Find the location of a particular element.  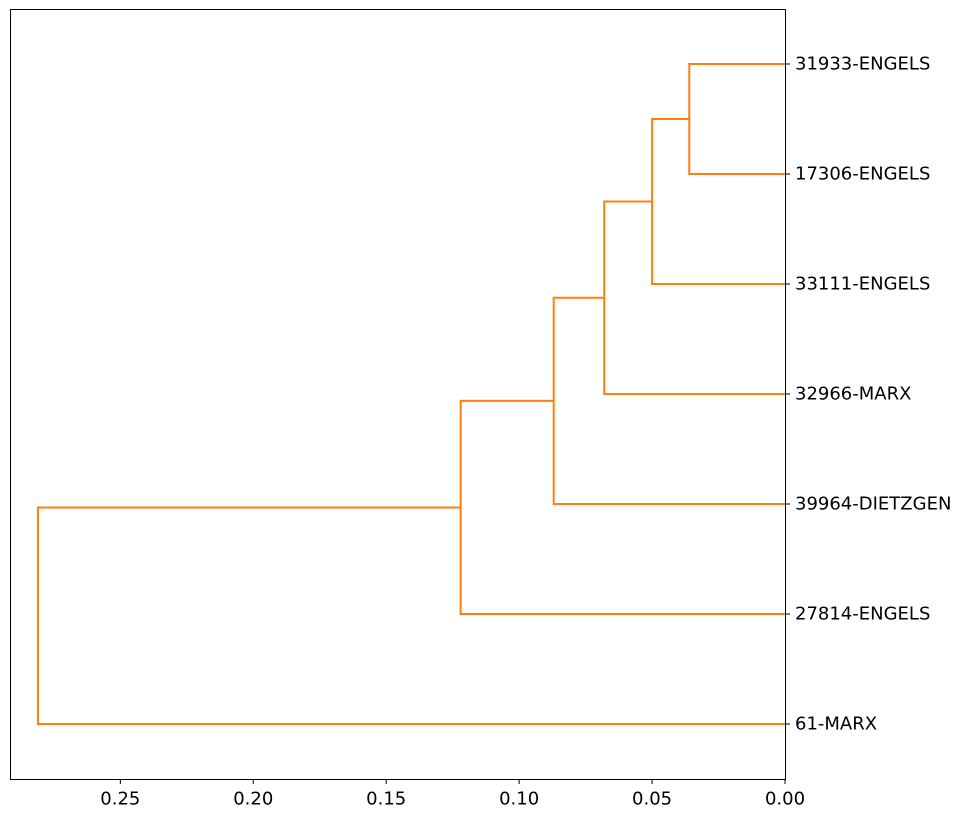

x-tick-label: 0.10 is located at coordinates (519, 799).